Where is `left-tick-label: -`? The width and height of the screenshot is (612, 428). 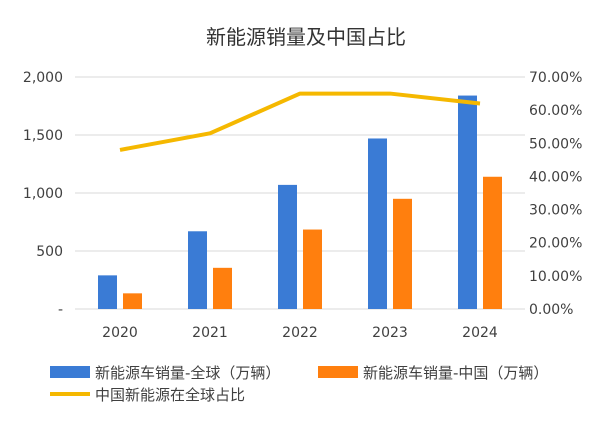 left-tick-label: - is located at coordinates (60, 310).